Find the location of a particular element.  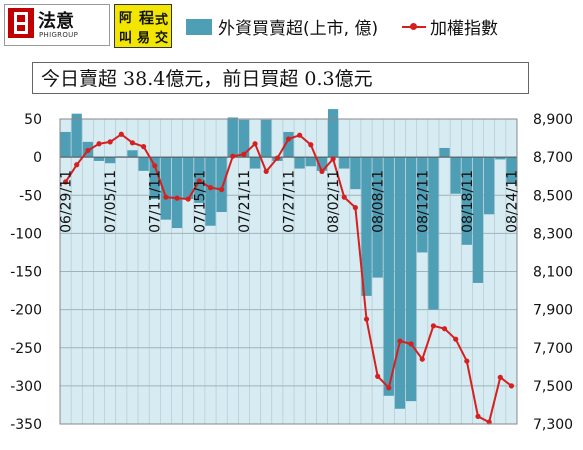

logo2-char: 易 is located at coordinates (144, 38).